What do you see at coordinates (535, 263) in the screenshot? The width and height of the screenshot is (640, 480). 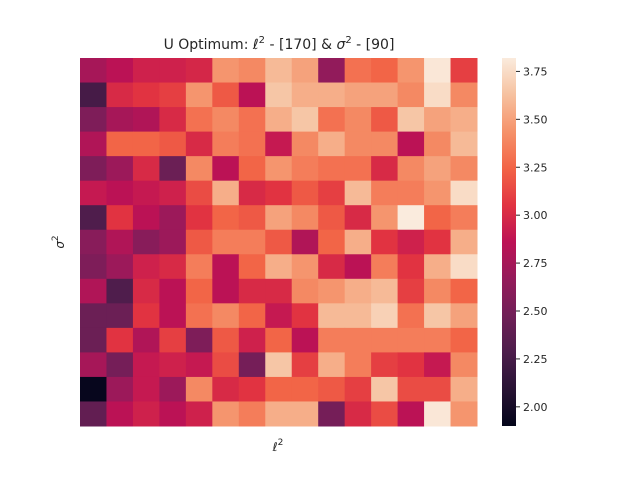 I see `colorbar-tick-label: 2.75` at bounding box center [535, 263].